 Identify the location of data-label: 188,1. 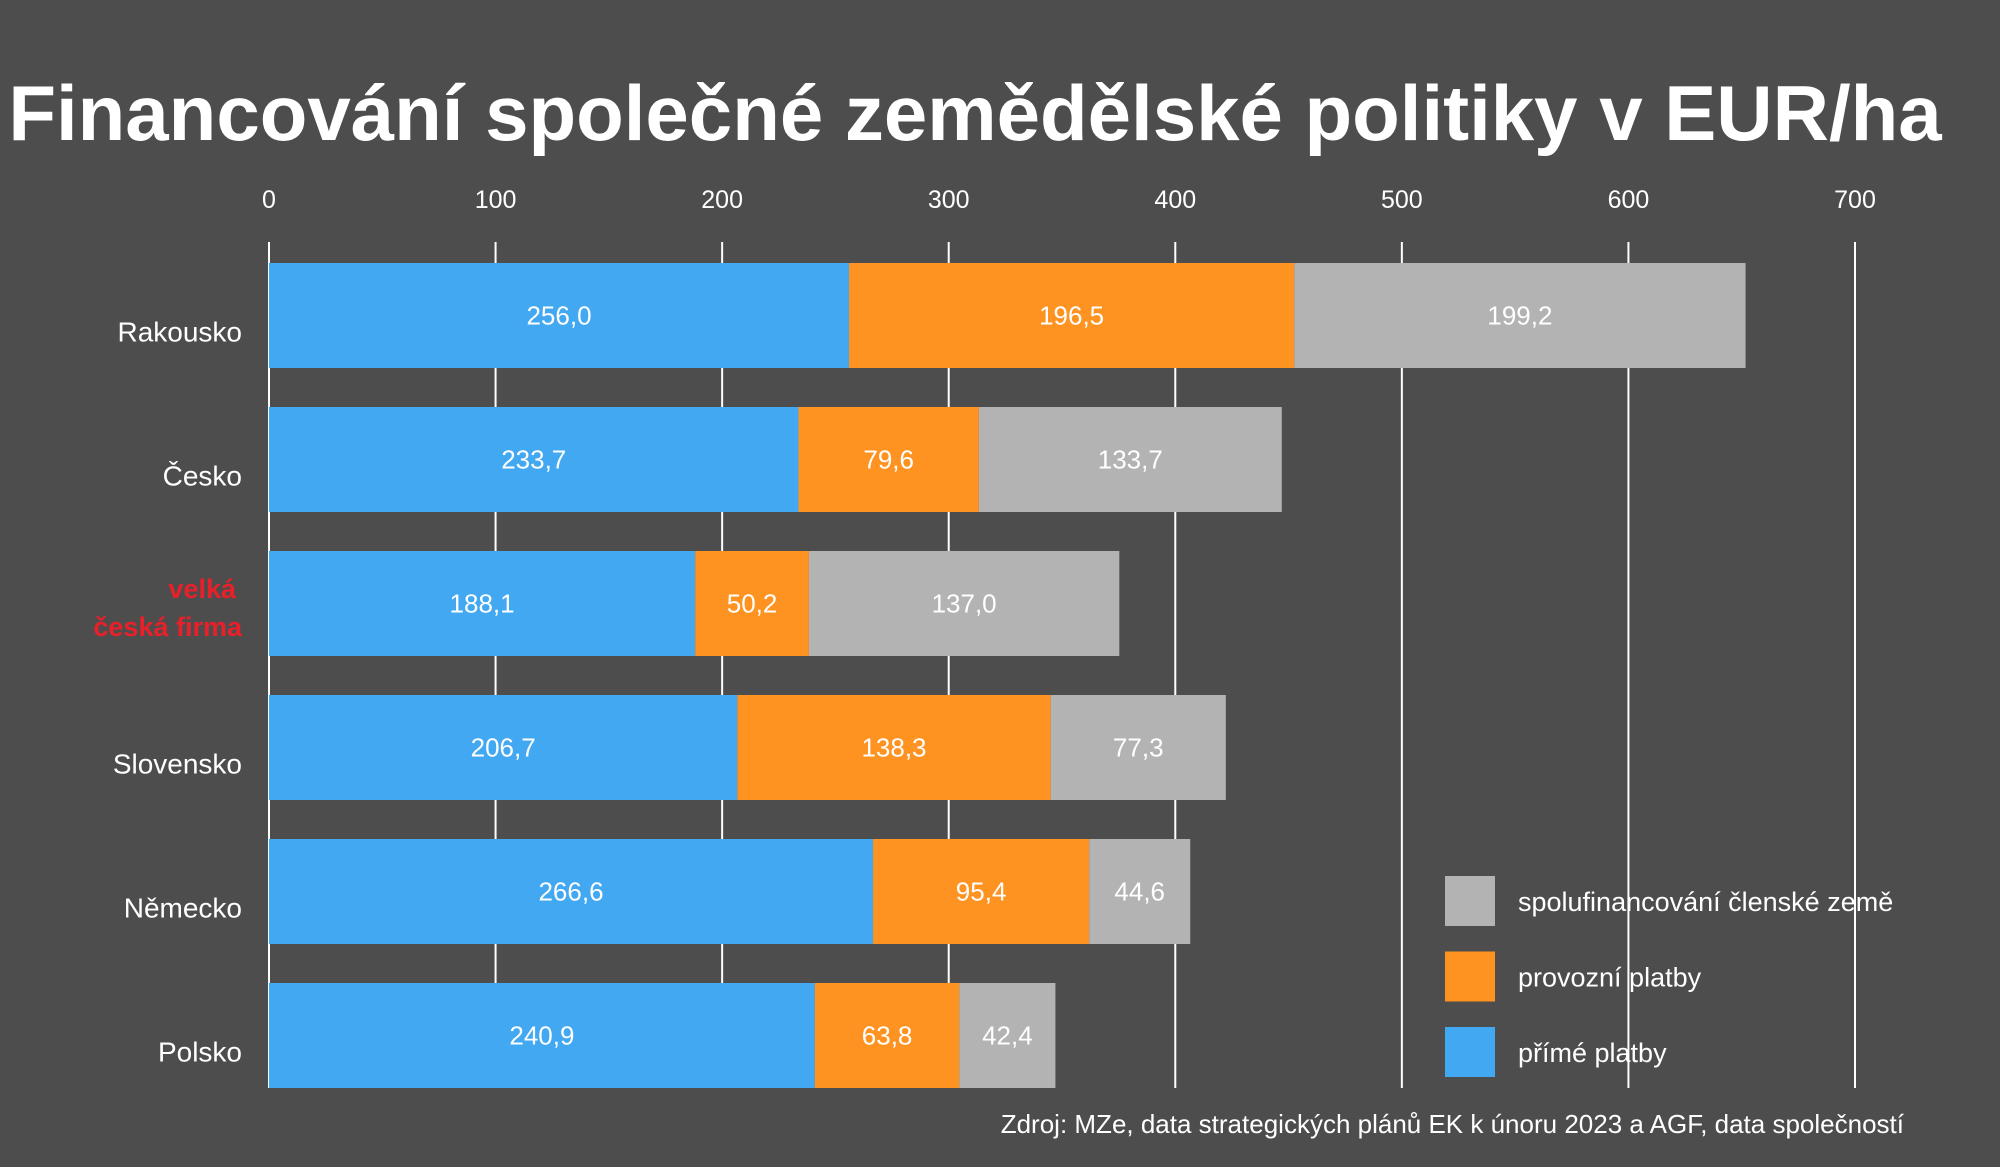
(482, 604).